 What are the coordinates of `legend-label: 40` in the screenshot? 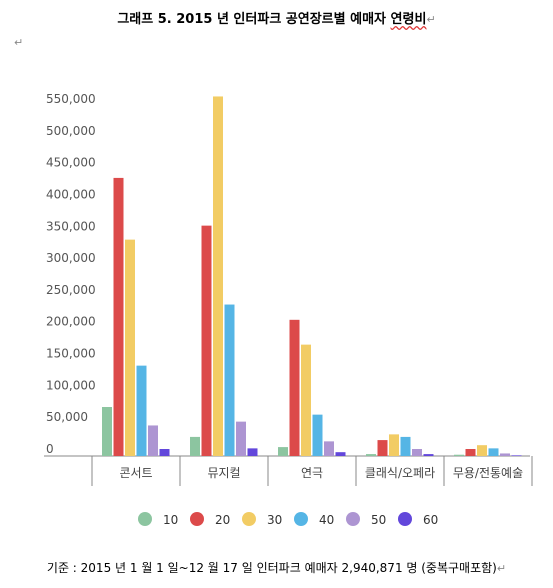 It's located at (326, 520).